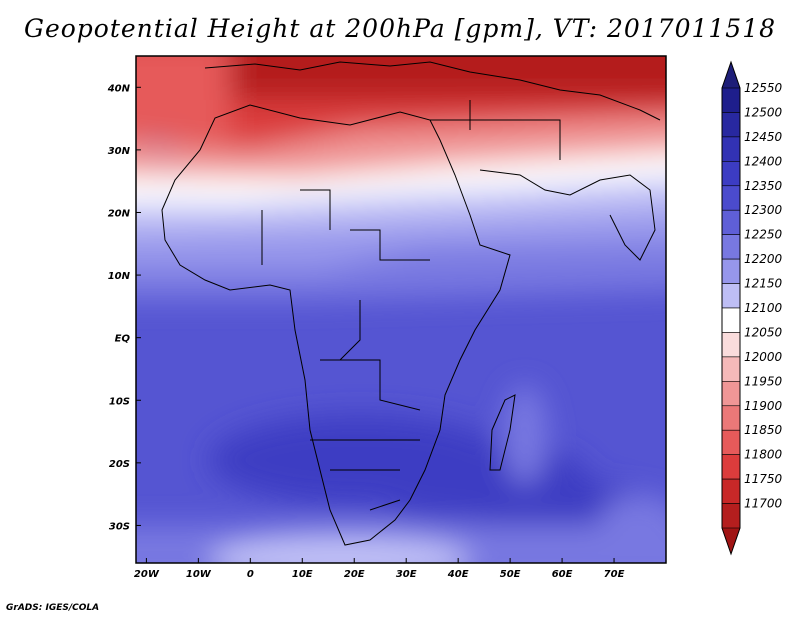 The image size is (800, 618). Describe the element at coordinates (763, 357) in the screenshot. I see `colorbar-label: 12000` at that location.